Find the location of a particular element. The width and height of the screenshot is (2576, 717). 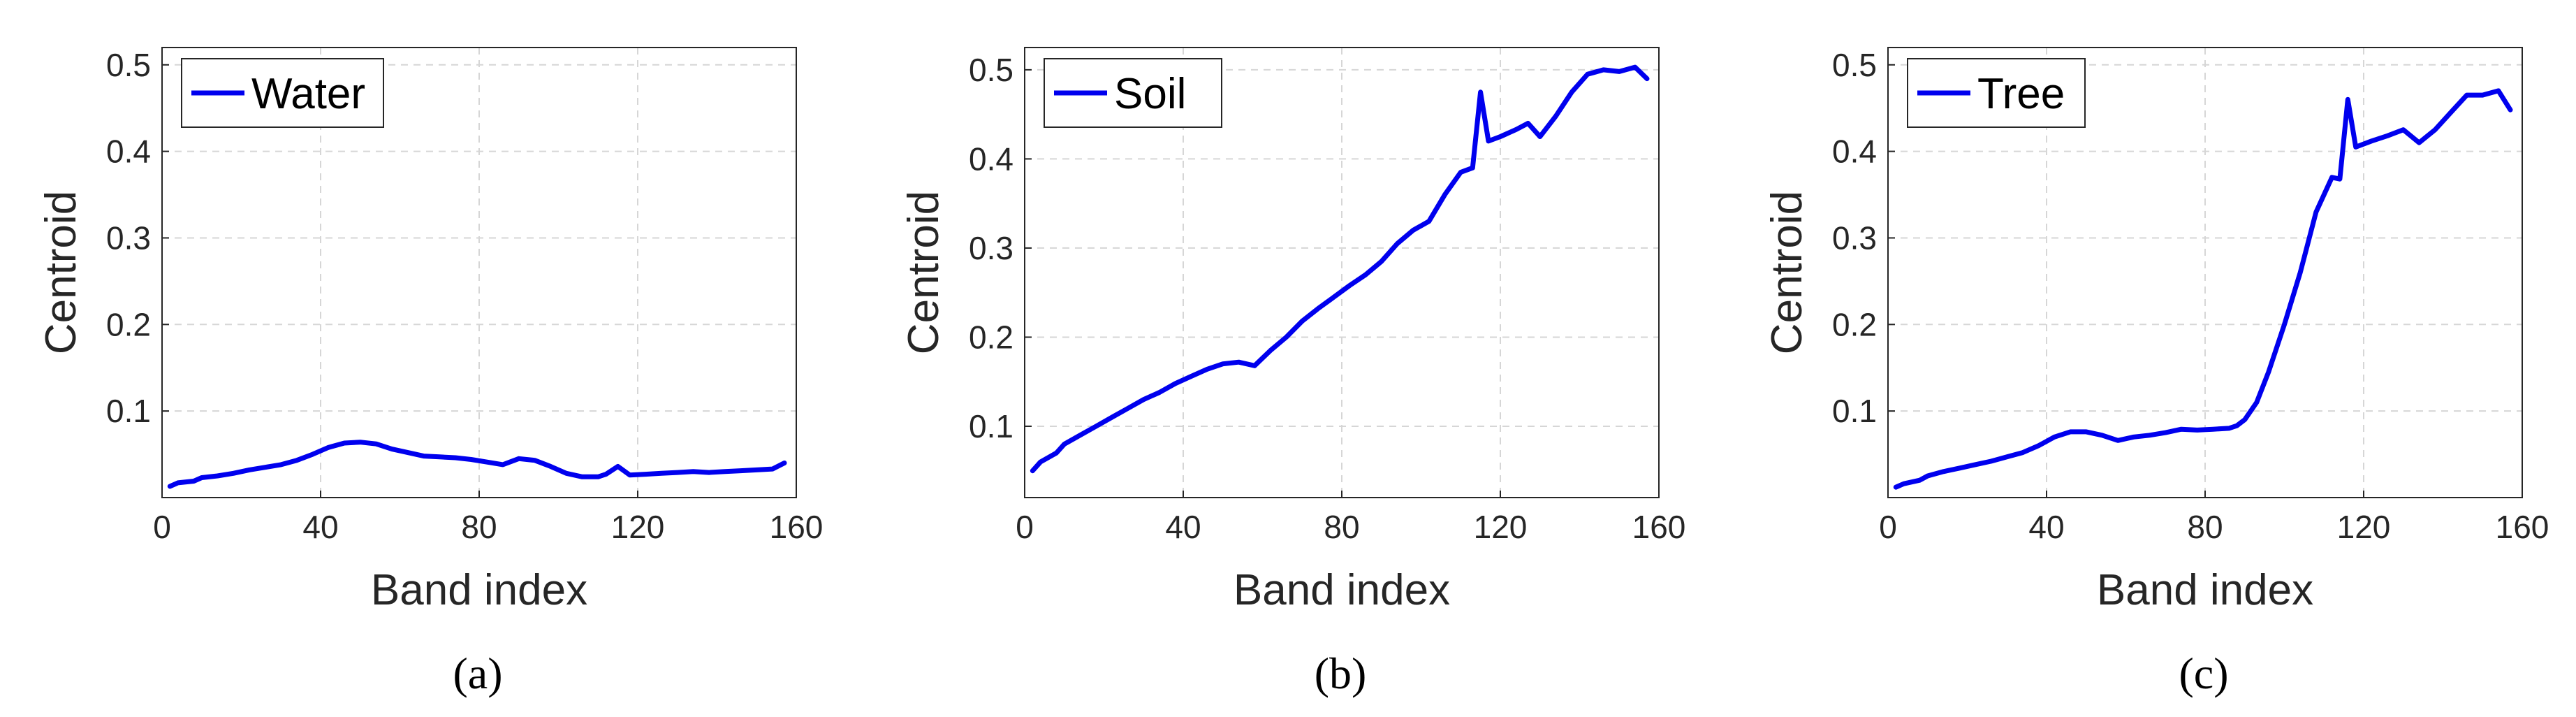

chart-2-x-tick-label-4: 160 is located at coordinates (1659, 527).